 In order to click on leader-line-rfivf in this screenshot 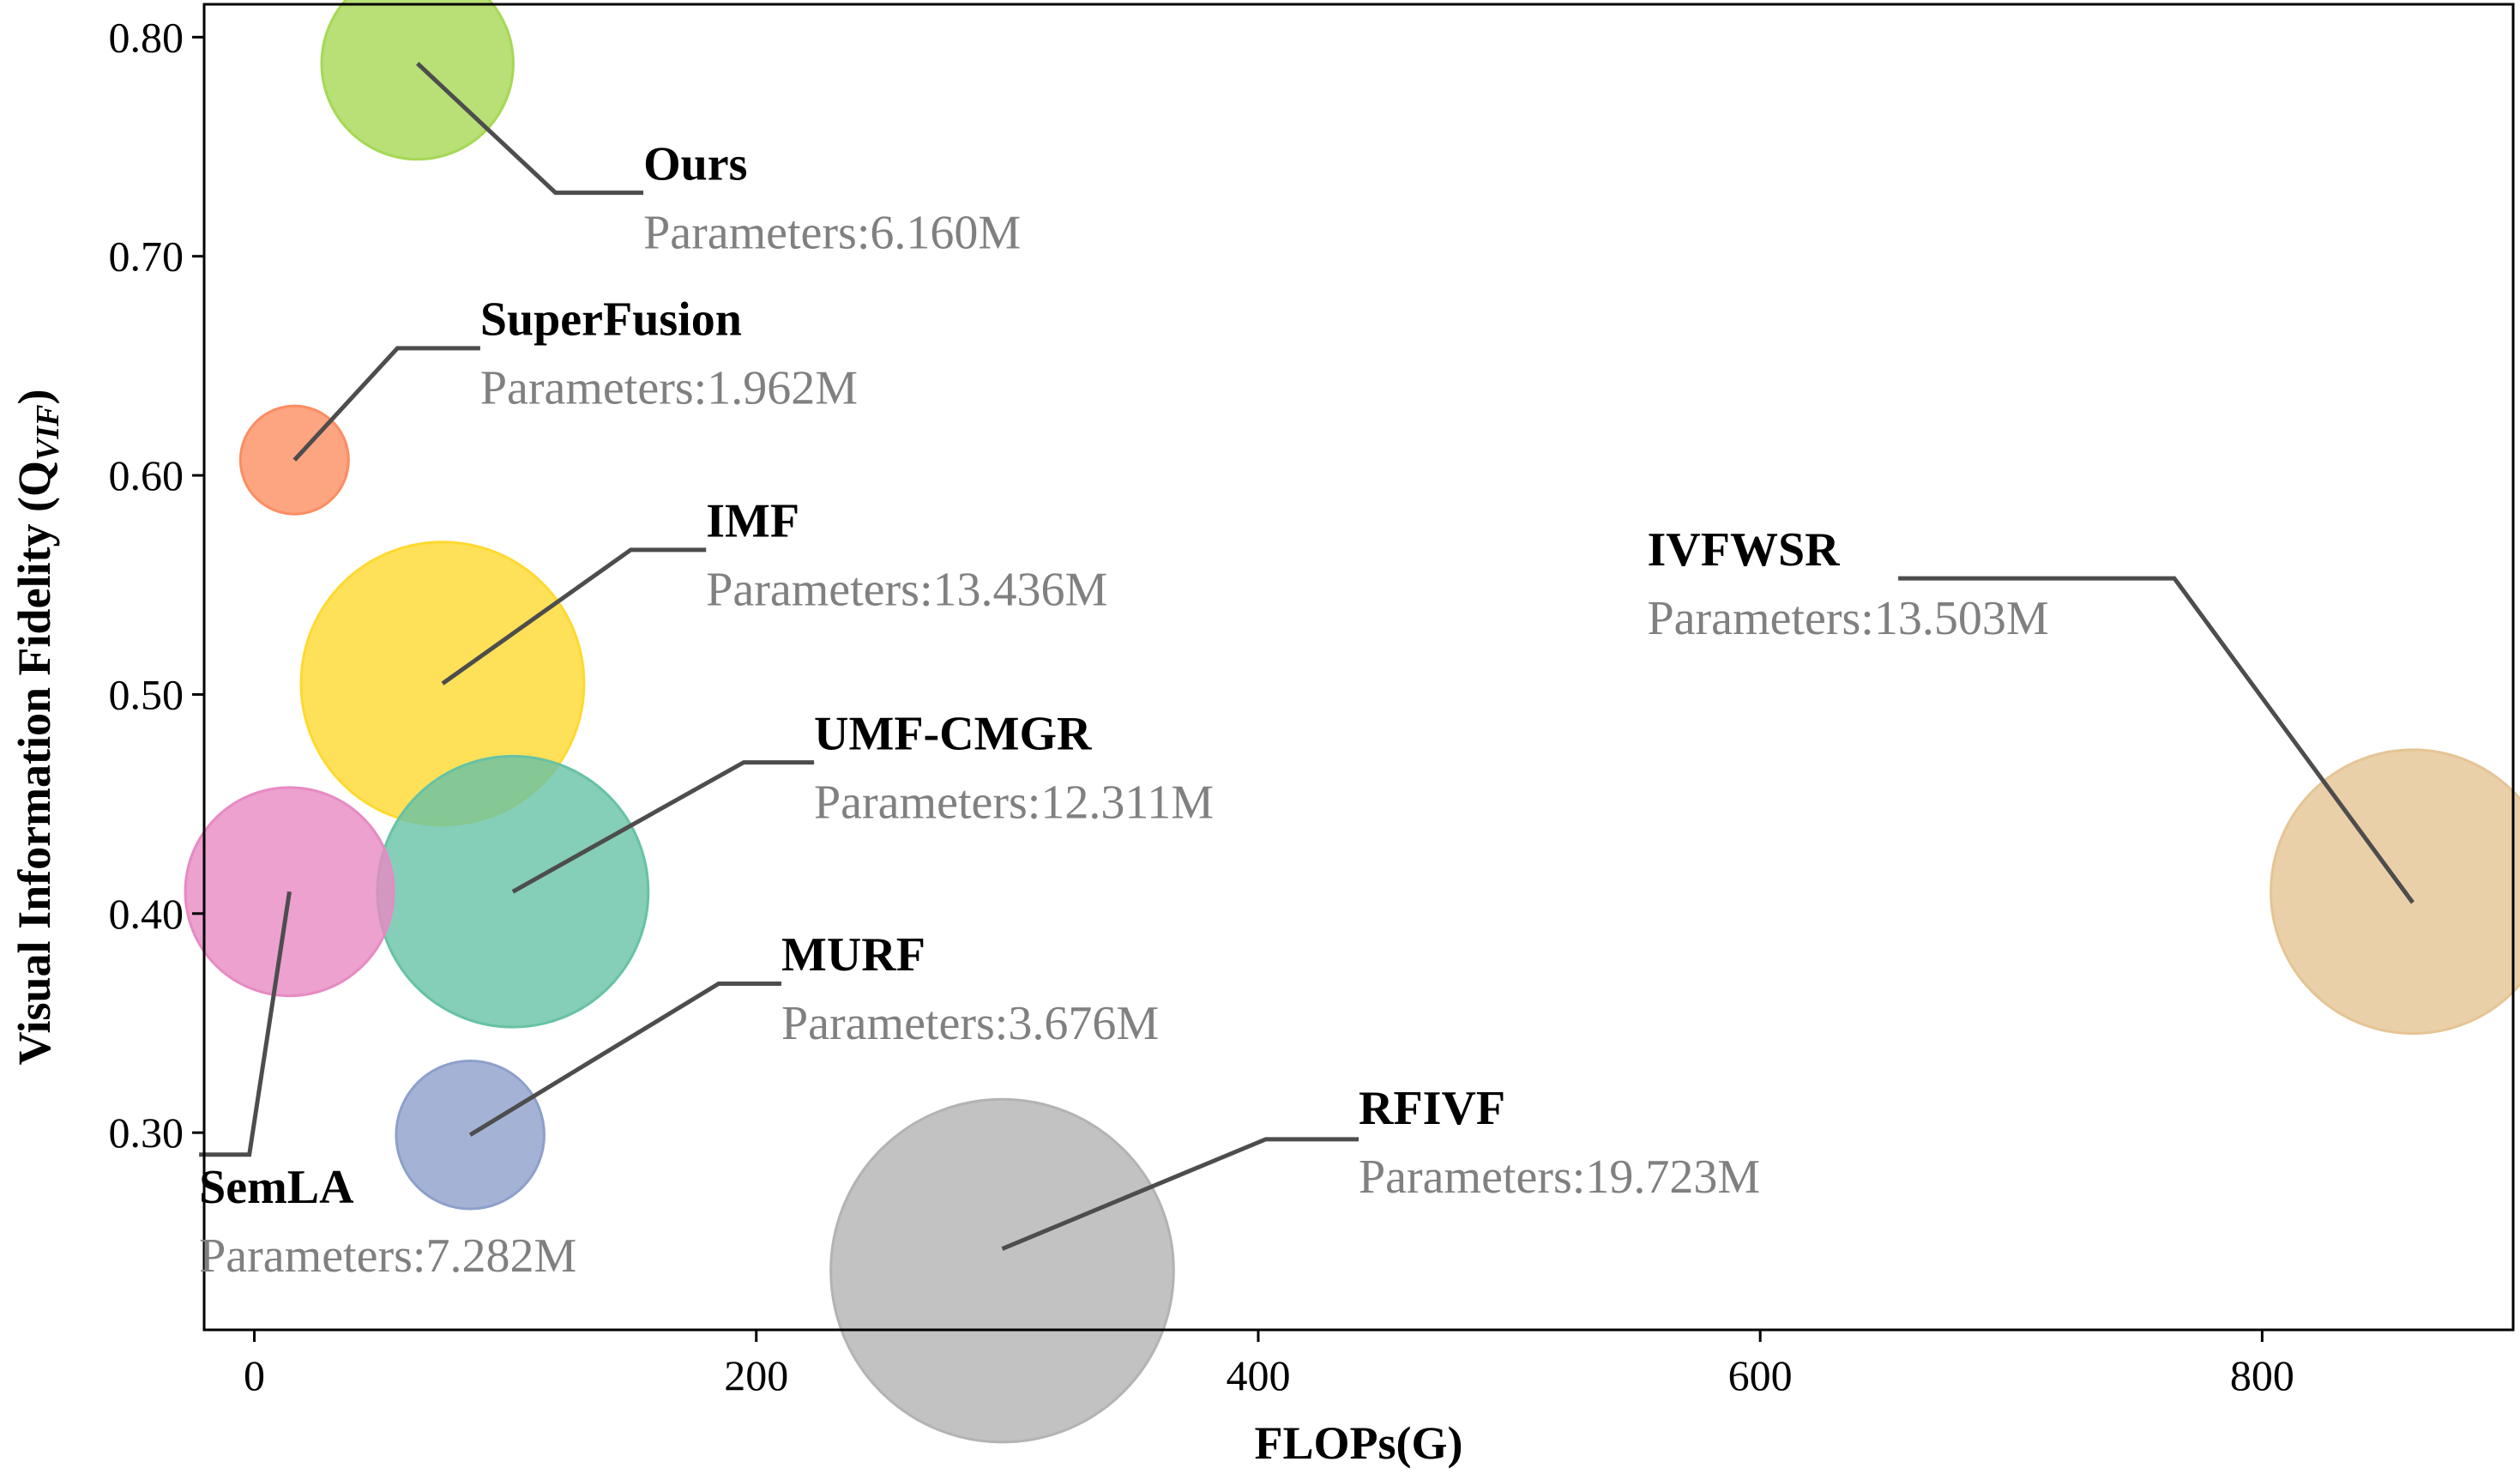, I will do `click(1180, 1194)`.